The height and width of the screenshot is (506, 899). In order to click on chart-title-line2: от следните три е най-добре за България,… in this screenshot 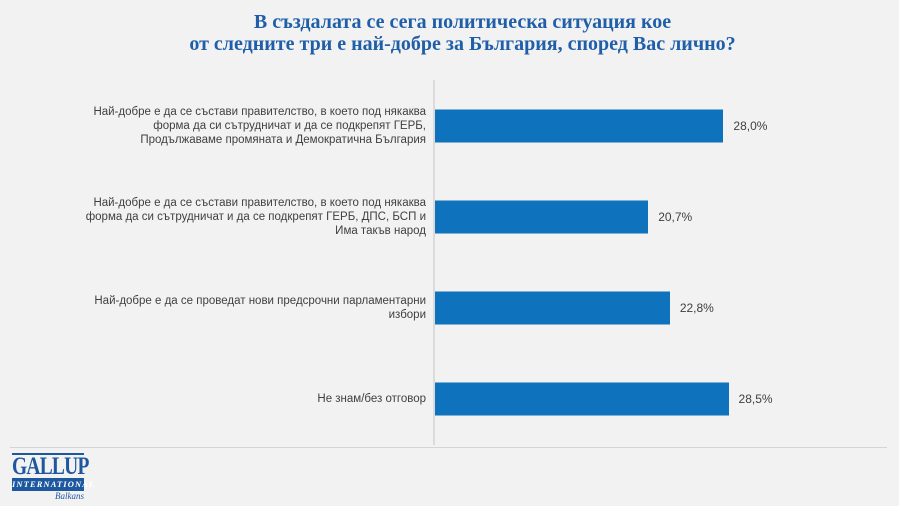, I will do `click(462, 44)`.